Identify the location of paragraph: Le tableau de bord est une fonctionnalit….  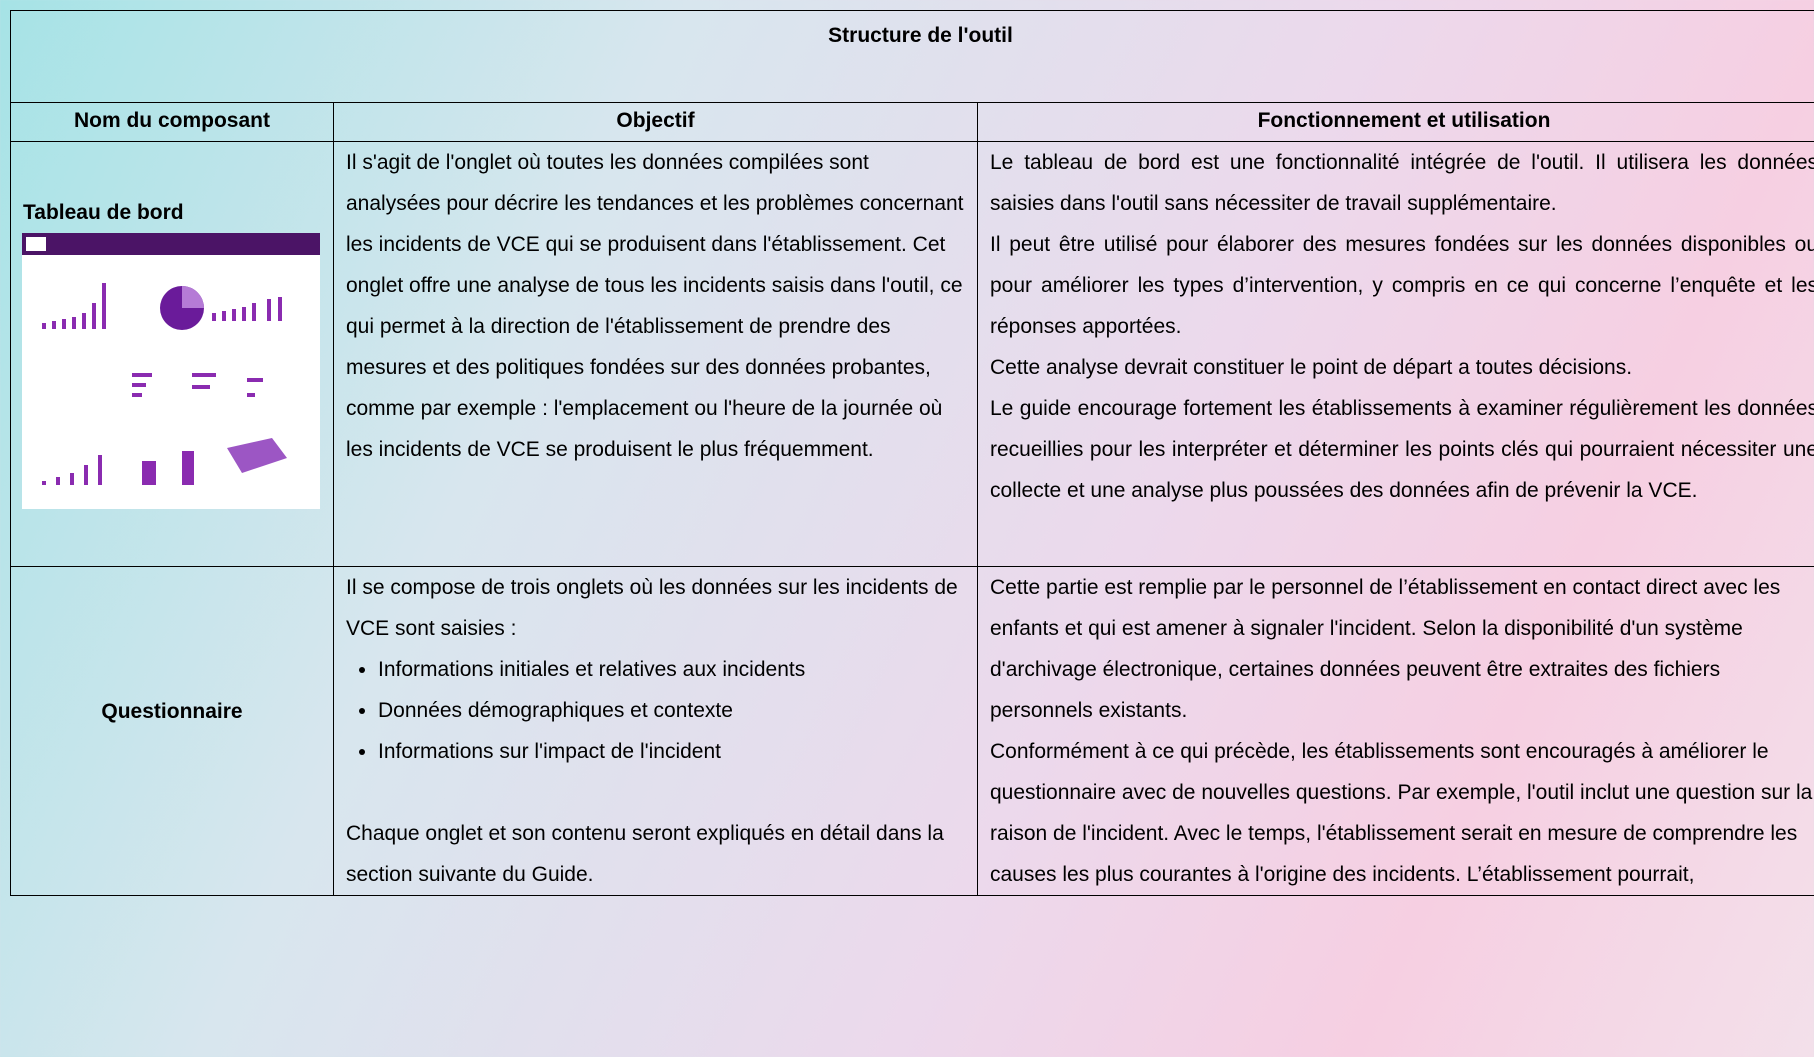
(1402, 183).